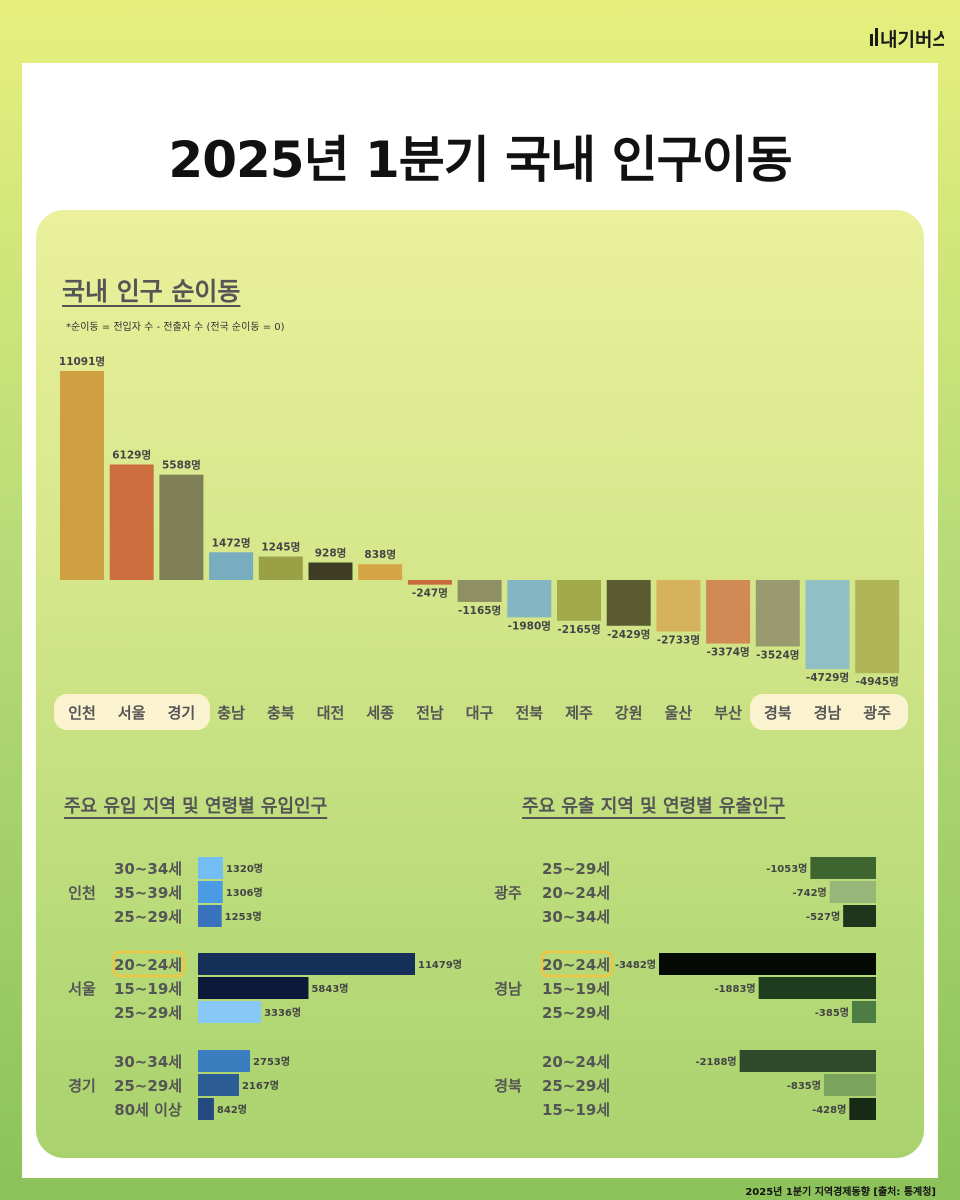 This screenshot has height=1200, width=960. Describe the element at coordinates (727, 652) in the screenshot. I see `net-bar-value: -3374명` at that location.